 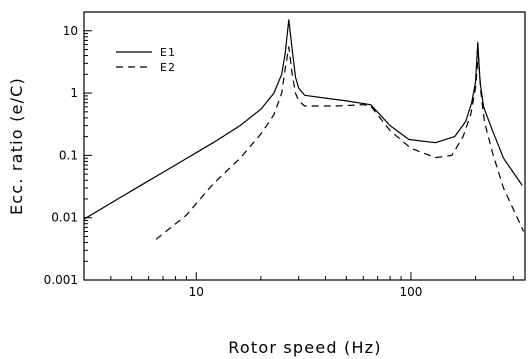 What do you see at coordinates (410, 292) in the screenshot?
I see `x-tick-label: 100` at bounding box center [410, 292].